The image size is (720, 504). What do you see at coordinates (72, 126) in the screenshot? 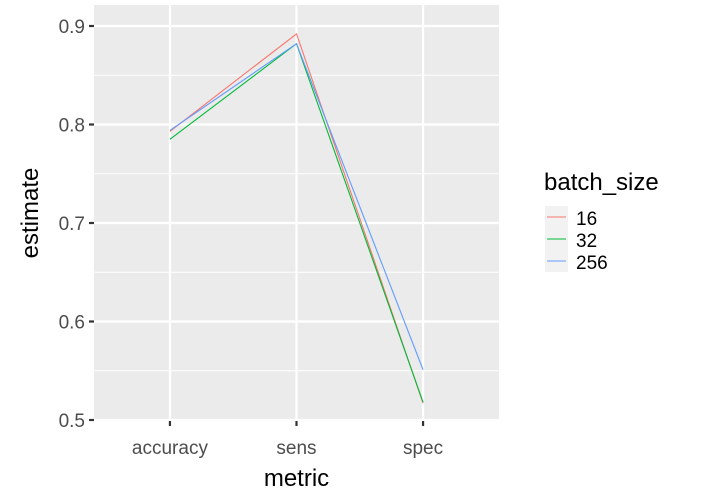
I see `y-tick-label: 0.8` at bounding box center [72, 126].